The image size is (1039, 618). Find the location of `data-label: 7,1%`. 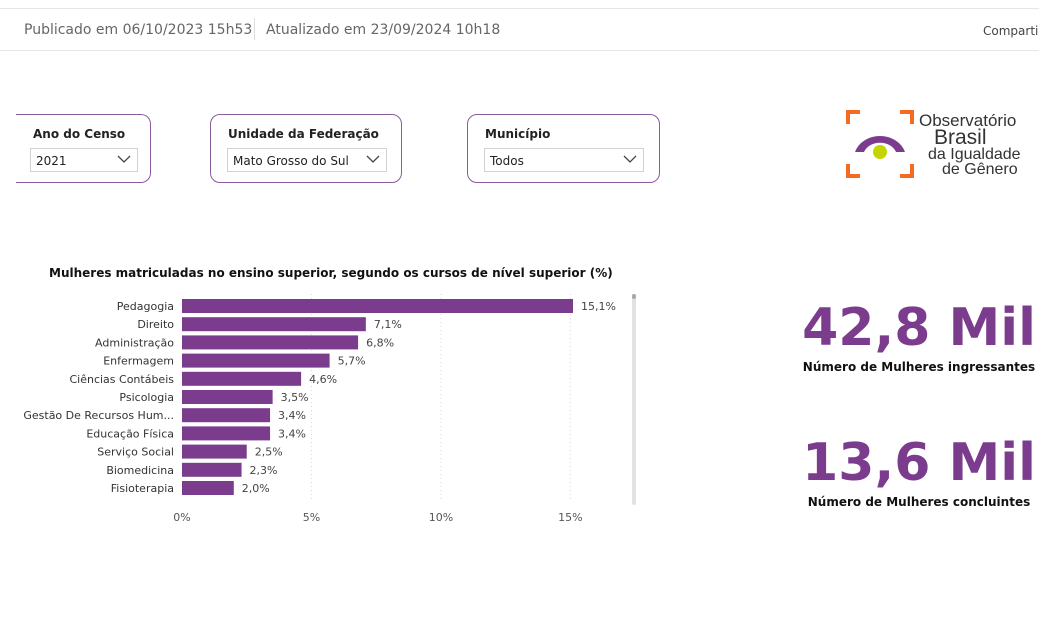

data-label: 7,1% is located at coordinates (388, 324).